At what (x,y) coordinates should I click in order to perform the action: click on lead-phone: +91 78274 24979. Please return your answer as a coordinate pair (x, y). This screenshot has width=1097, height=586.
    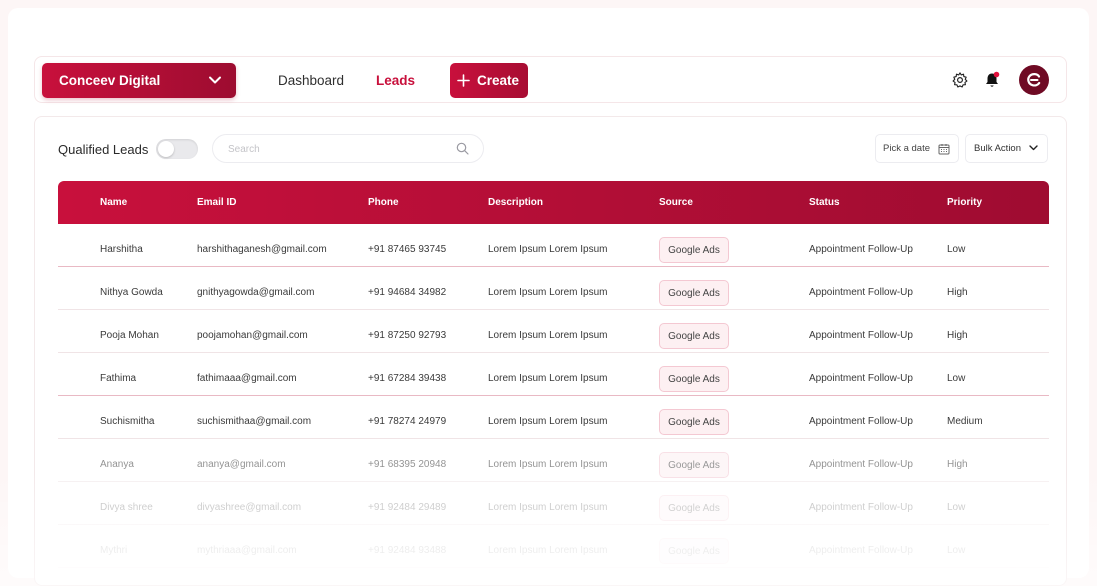
    Looking at the image, I should click on (407, 421).